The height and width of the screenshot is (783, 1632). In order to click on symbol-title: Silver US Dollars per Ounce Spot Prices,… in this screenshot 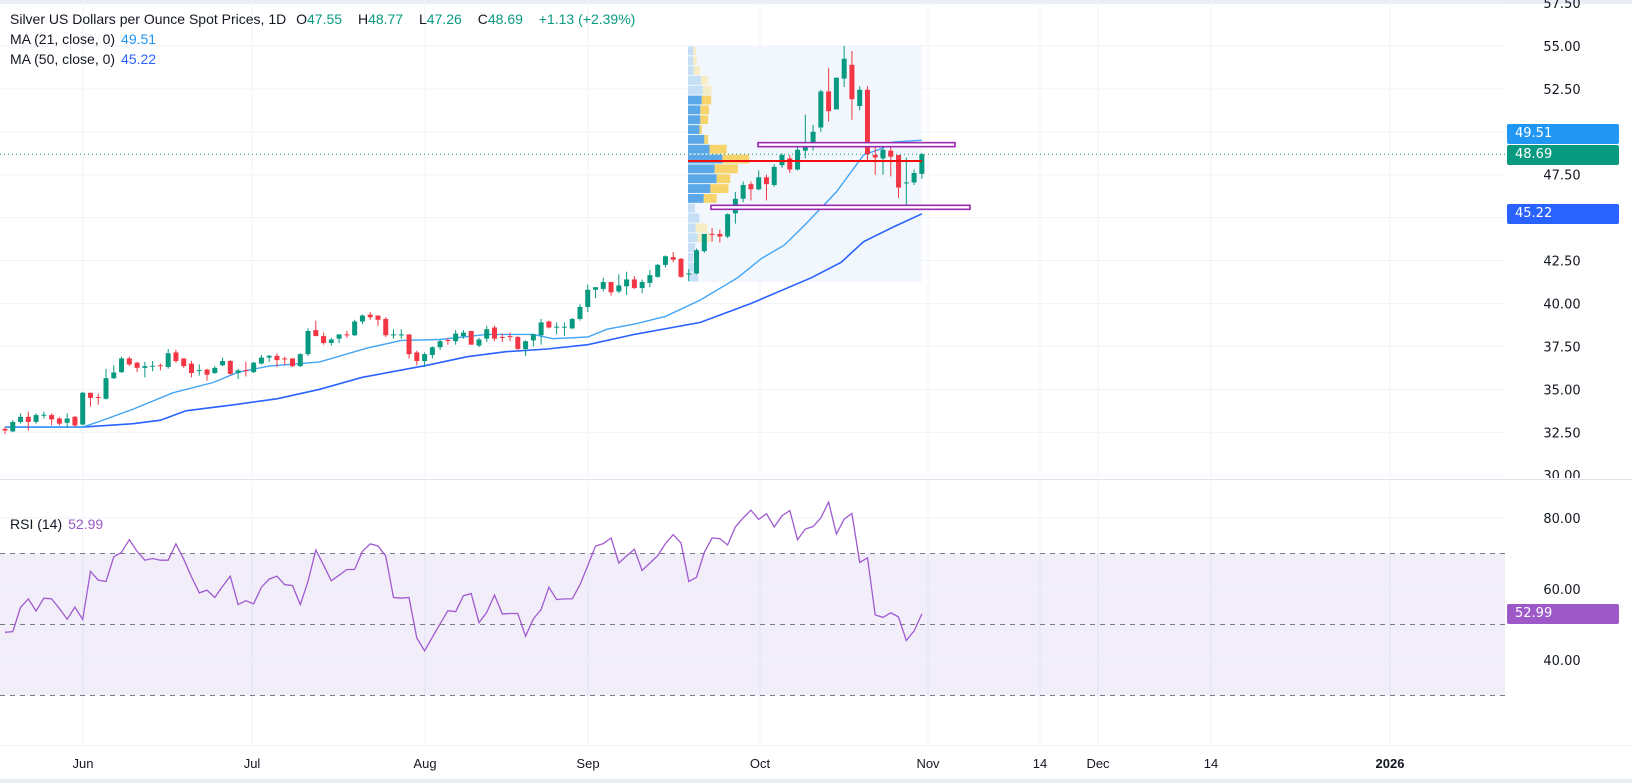, I will do `click(148, 19)`.